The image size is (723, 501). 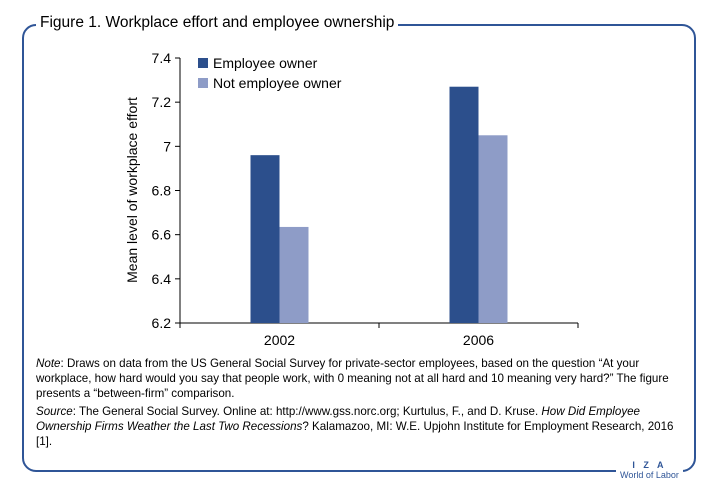 I want to click on iza-logo: I Z A World of Labor, so click(x=649, y=470).